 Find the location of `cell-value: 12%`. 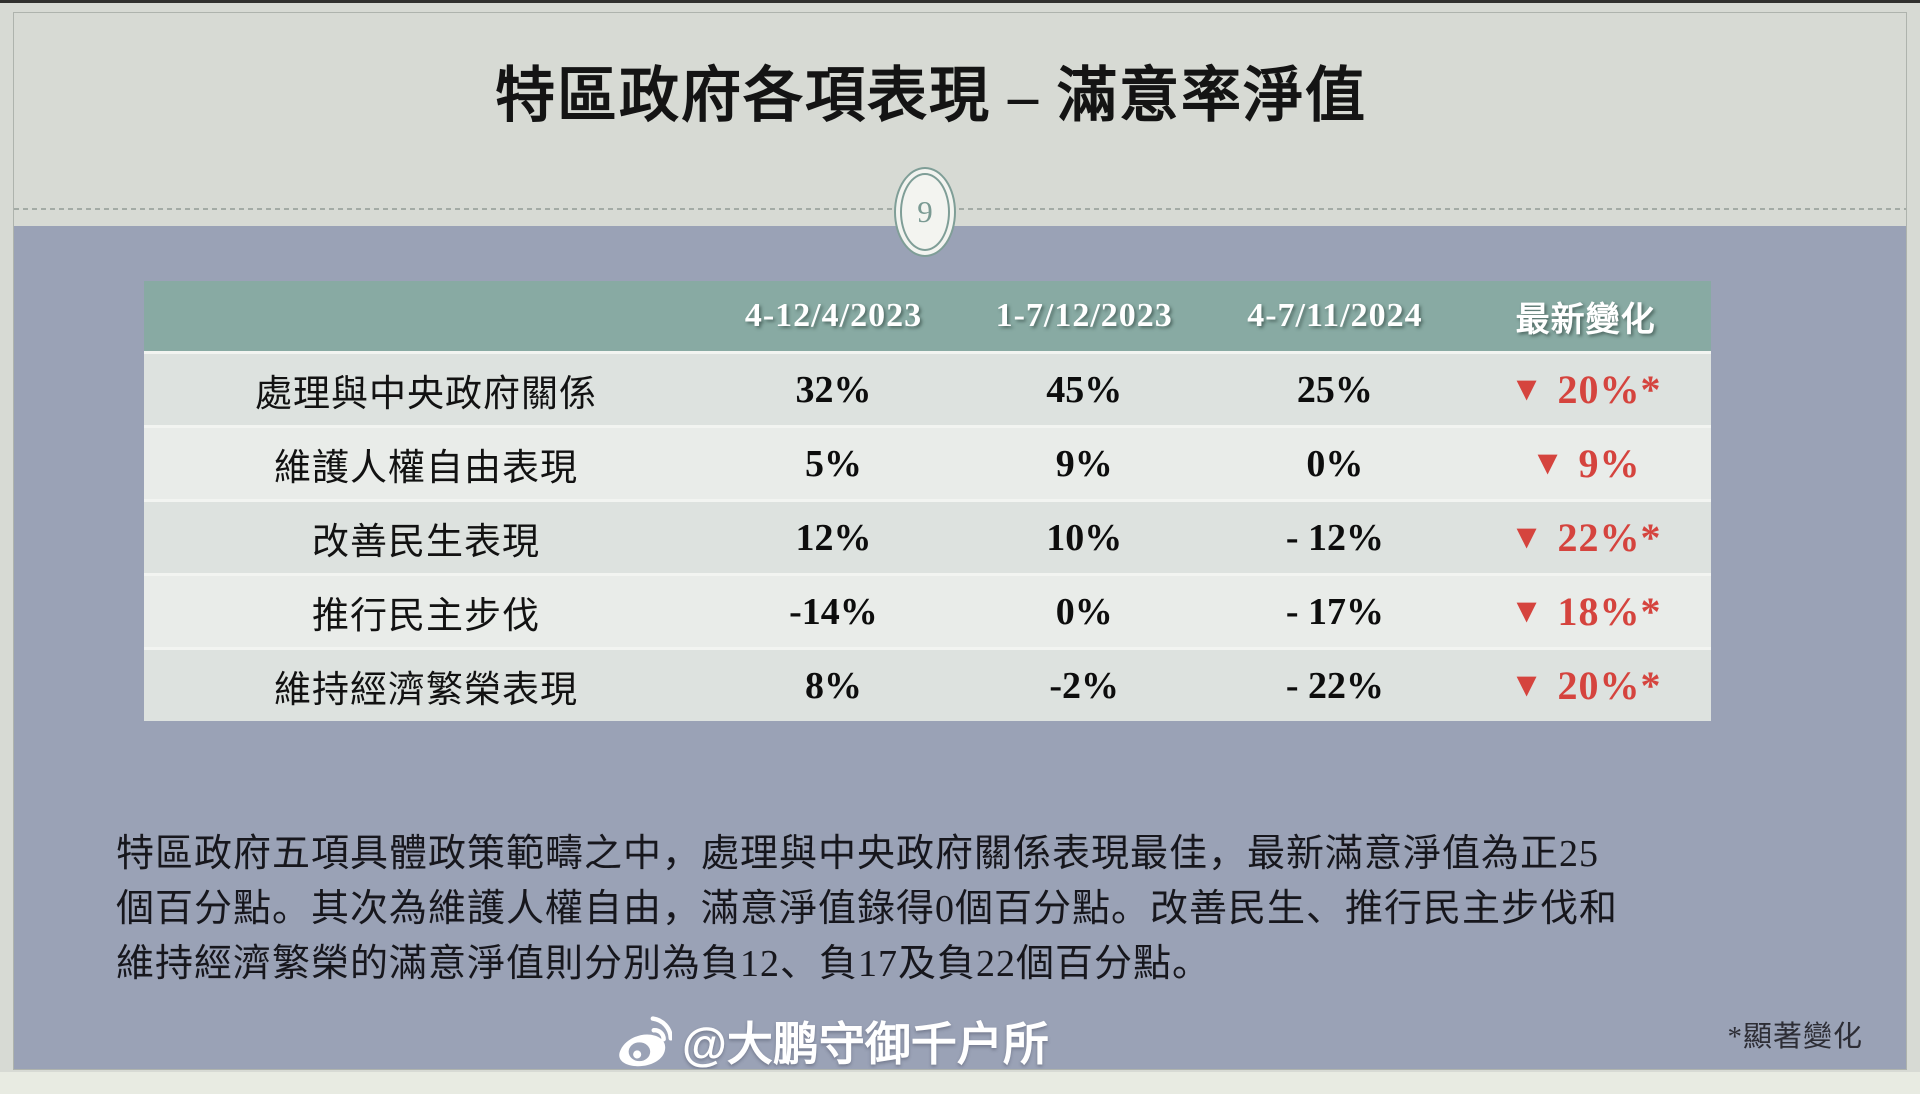

cell-value: 12% is located at coordinates (833, 537).